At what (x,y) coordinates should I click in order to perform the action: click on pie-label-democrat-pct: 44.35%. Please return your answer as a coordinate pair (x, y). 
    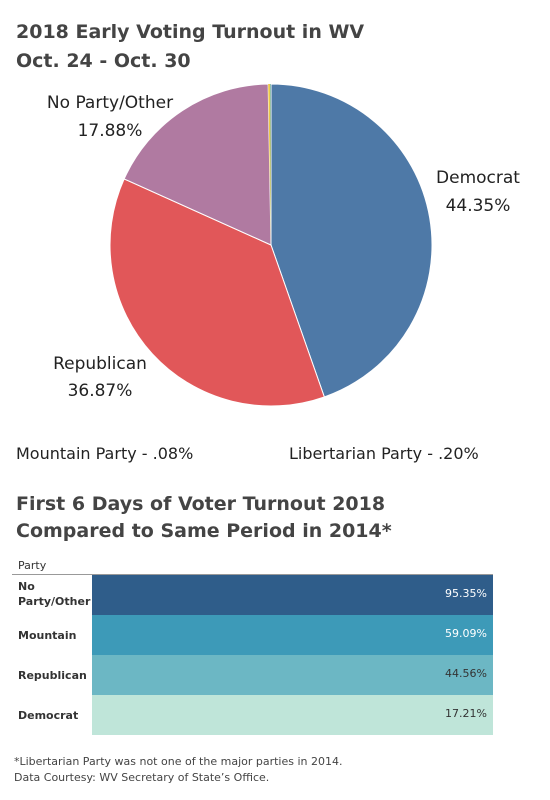
    Looking at the image, I should click on (478, 206).